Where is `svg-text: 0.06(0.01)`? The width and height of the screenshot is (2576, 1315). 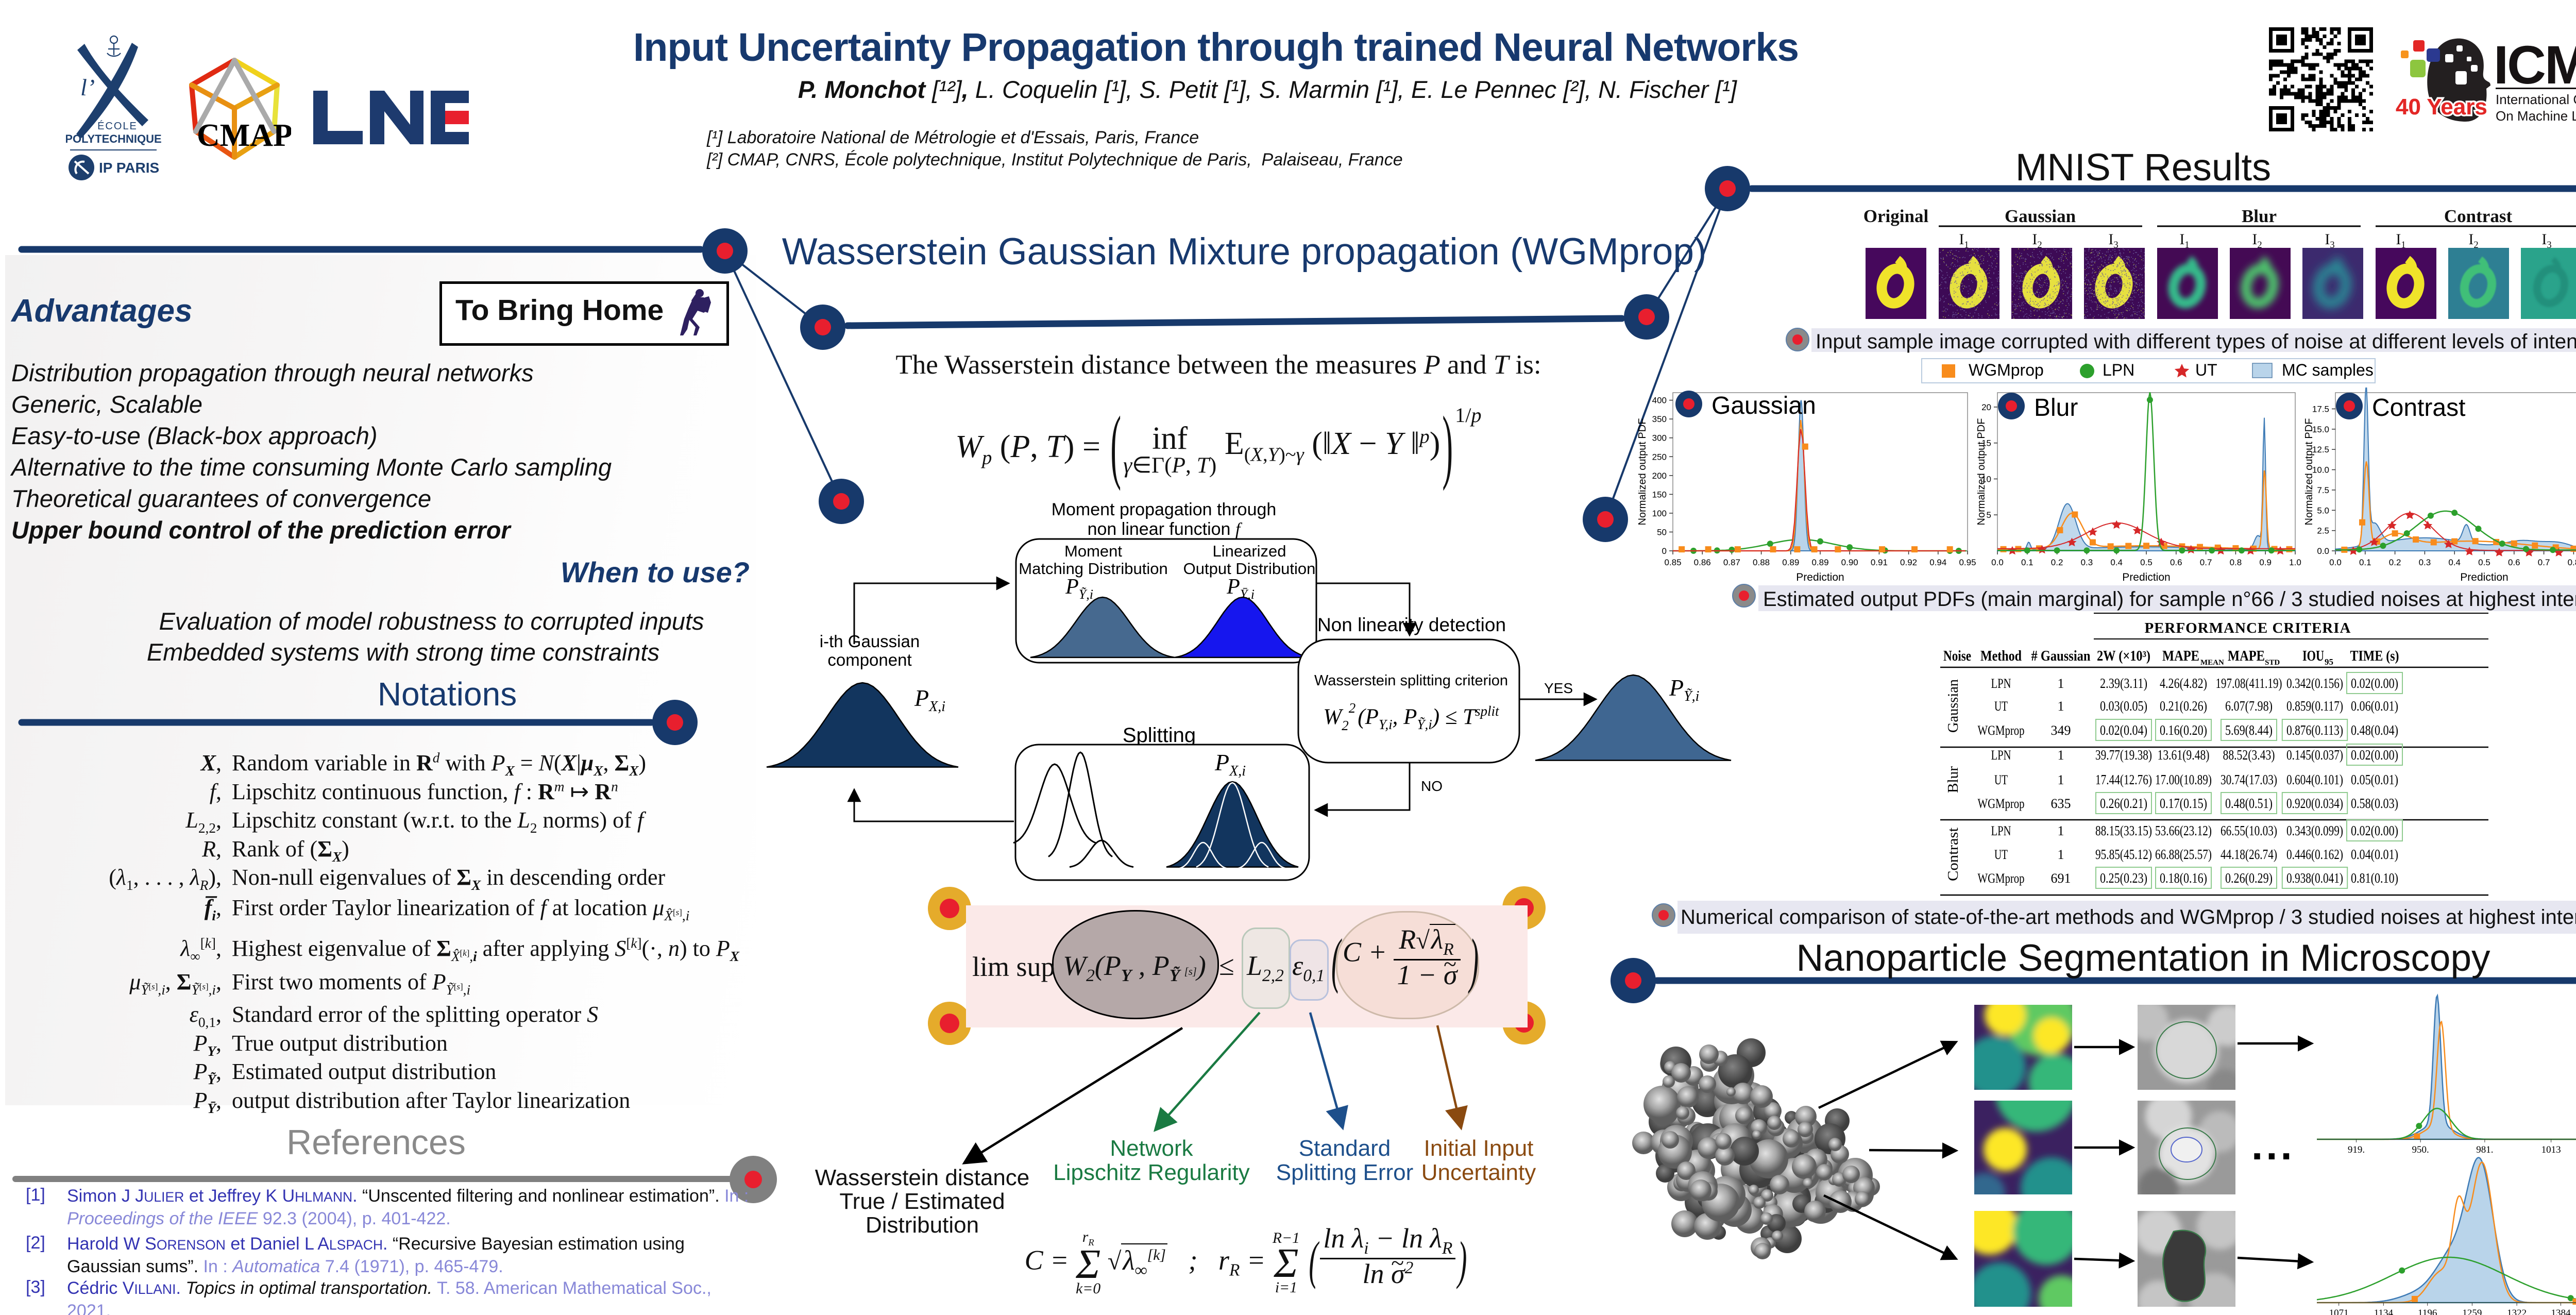
svg-text: 0.06(0.01) is located at coordinates (2374, 706).